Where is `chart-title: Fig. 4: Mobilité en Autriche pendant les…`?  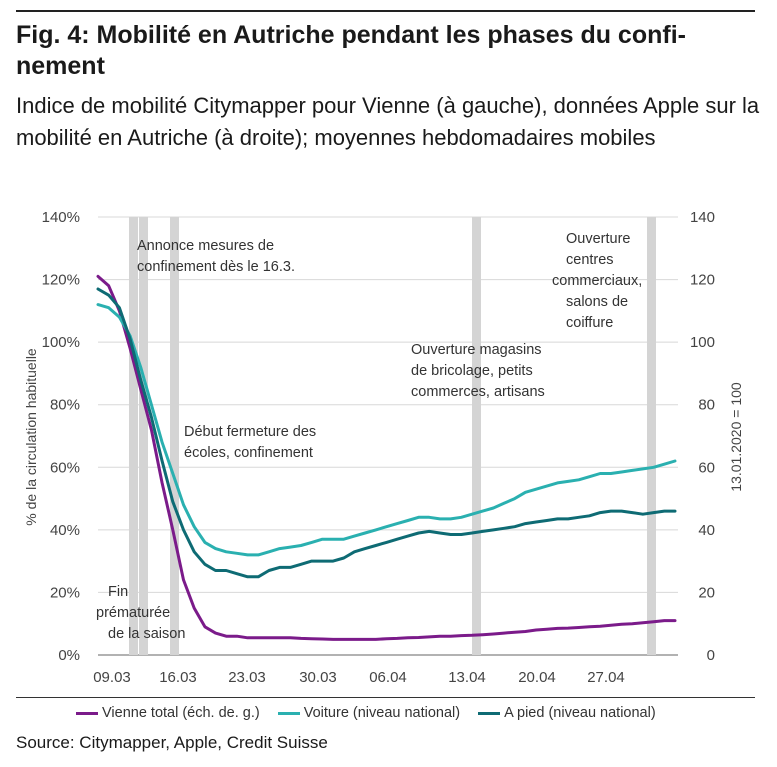
chart-title: Fig. 4: Mobilité en Autriche pendant les… is located at coordinates (351, 50).